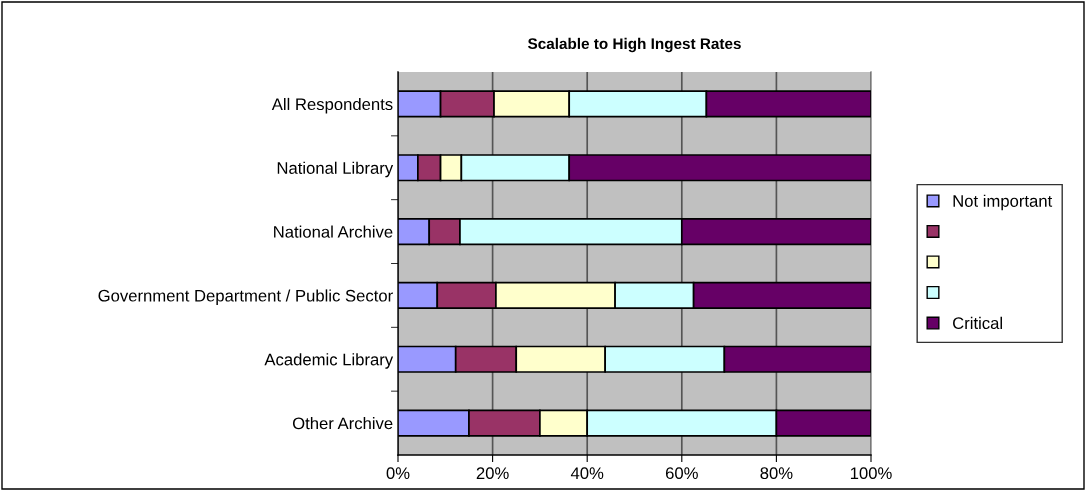  What do you see at coordinates (587, 473) in the screenshot?
I see `x-tick-label: 40%` at bounding box center [587, 473].